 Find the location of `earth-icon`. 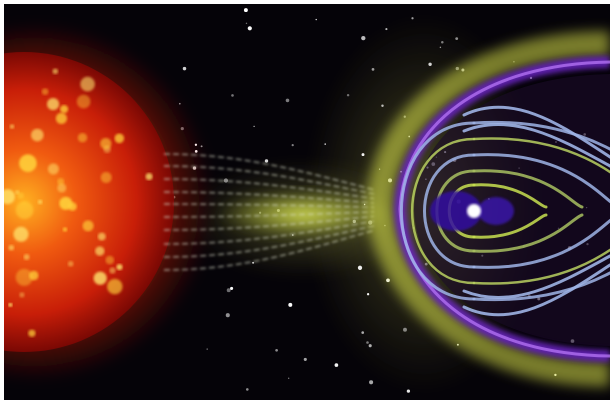

earth-icon is located at coordinates (474, 211).